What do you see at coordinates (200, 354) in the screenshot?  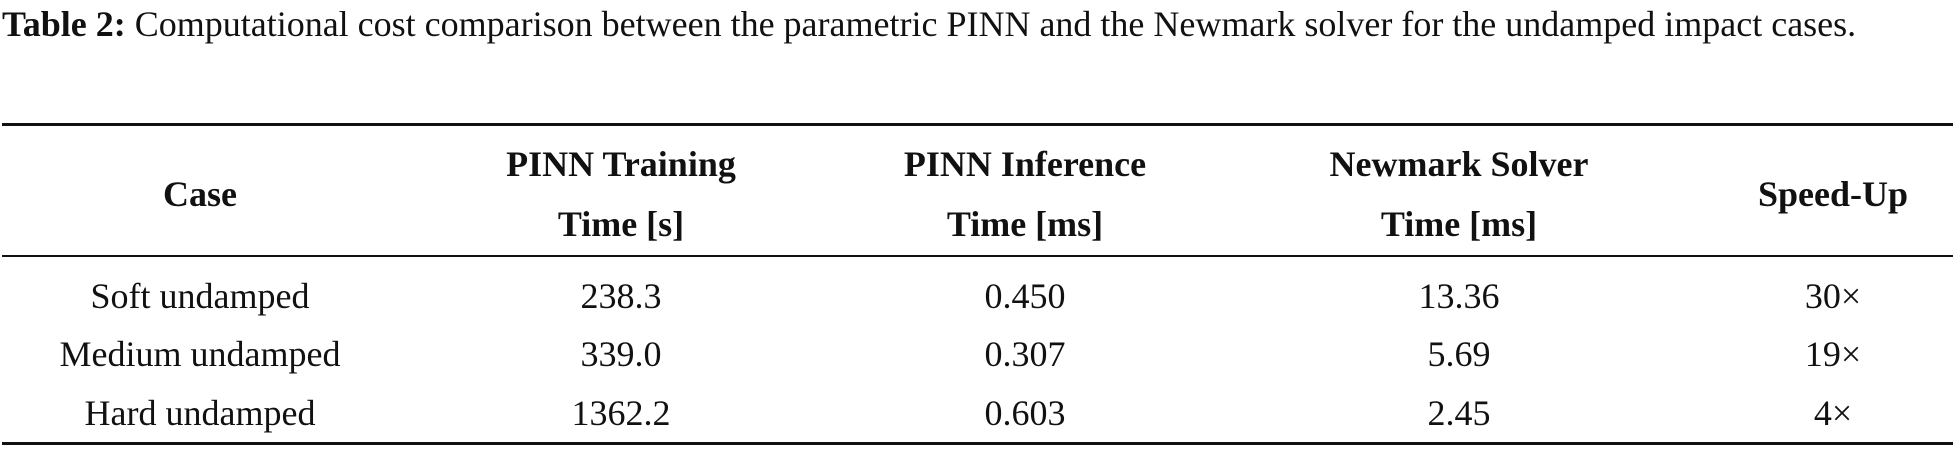 I see `table-cell: Medium undamped` at bounding box center [200, 354].